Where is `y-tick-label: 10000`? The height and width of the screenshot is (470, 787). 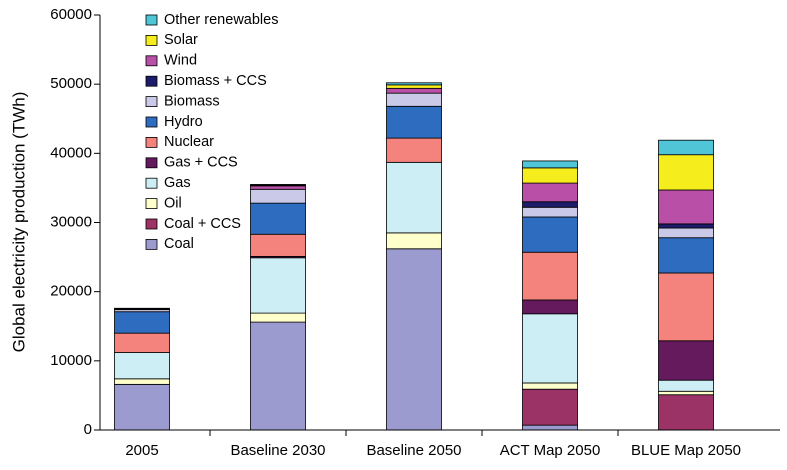
y-tick-label: 10000 is located at coordinates (71, 360).